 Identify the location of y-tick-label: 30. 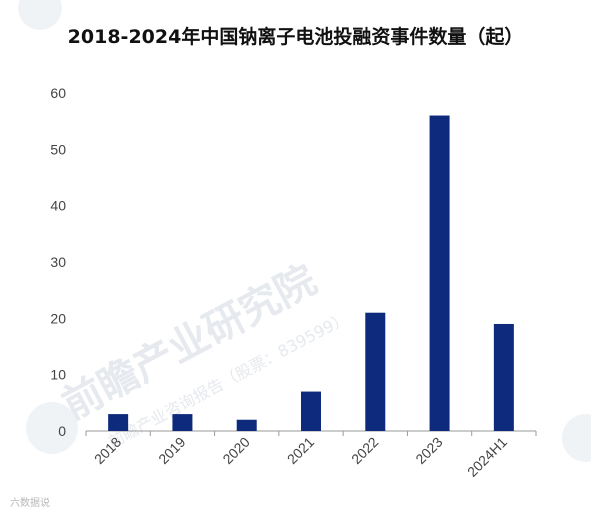
(58, 262).